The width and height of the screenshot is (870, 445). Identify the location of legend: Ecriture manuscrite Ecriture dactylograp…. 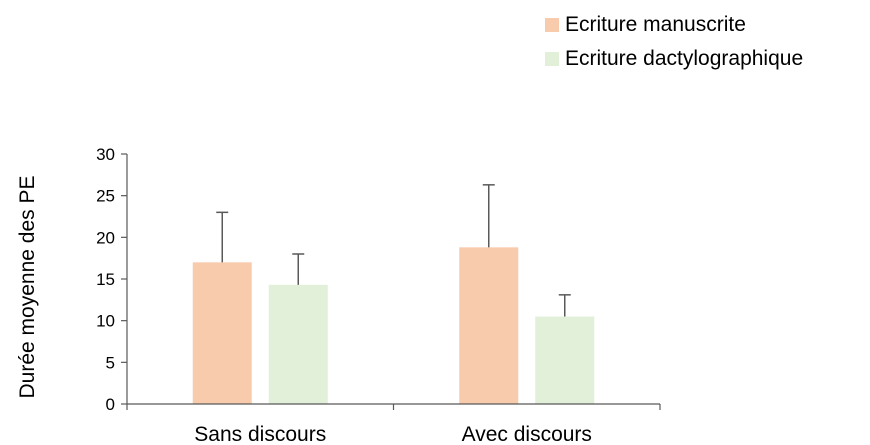
(674, 47).